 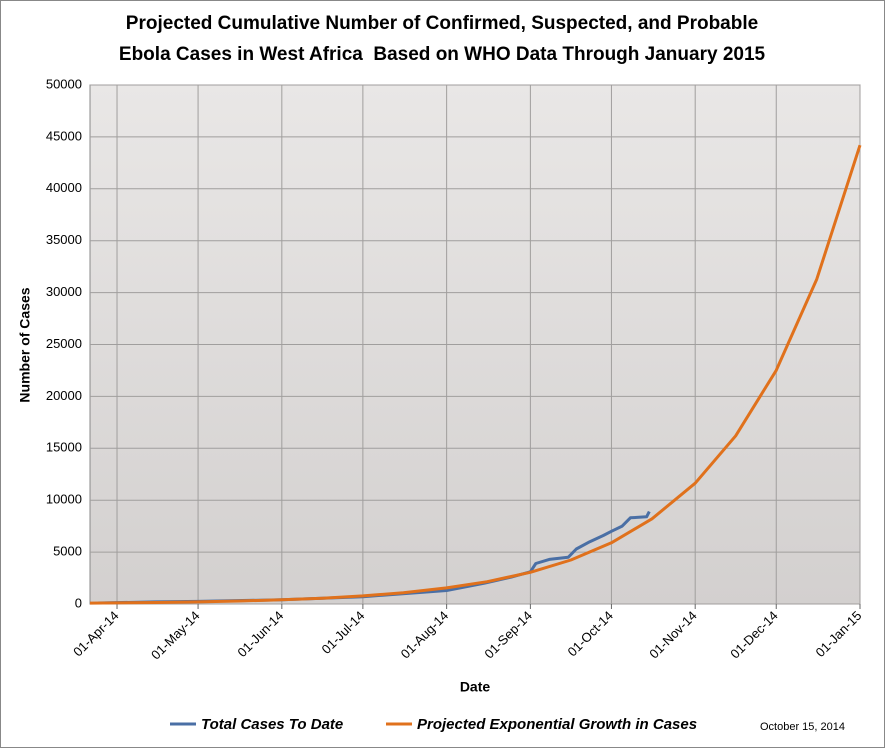 I want to click on y-tick-label: 30000, so click(x=64, y=291).